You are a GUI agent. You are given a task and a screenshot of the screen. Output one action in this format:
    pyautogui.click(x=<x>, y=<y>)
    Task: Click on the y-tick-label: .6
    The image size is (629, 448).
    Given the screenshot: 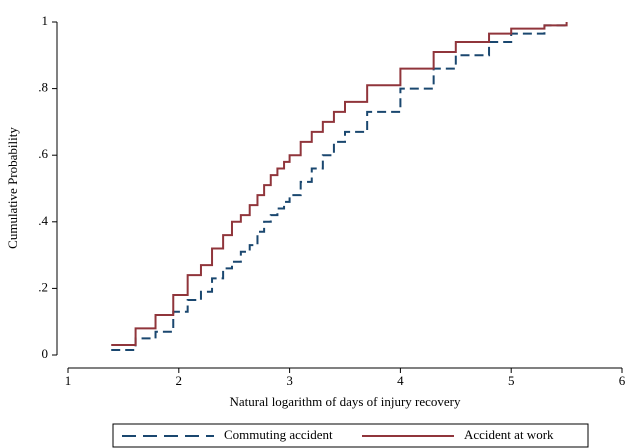 What is the action you would take?
    pyautogui.click(x=43, y=153)
    